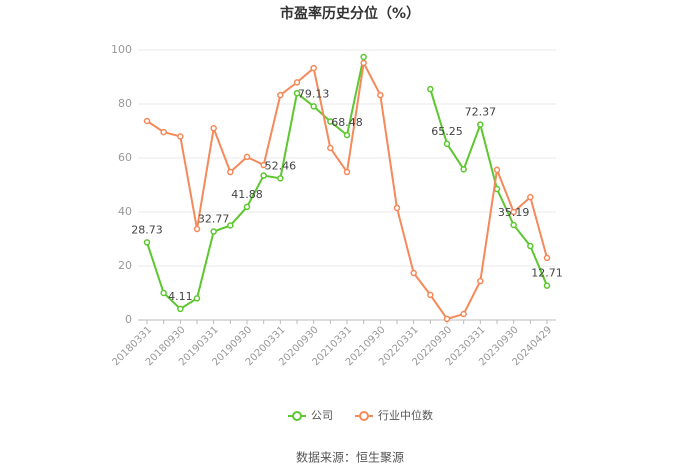 The height and width of the screenshot is (473, 700). I want to click on data-label: 32.77, so click(214, 219).